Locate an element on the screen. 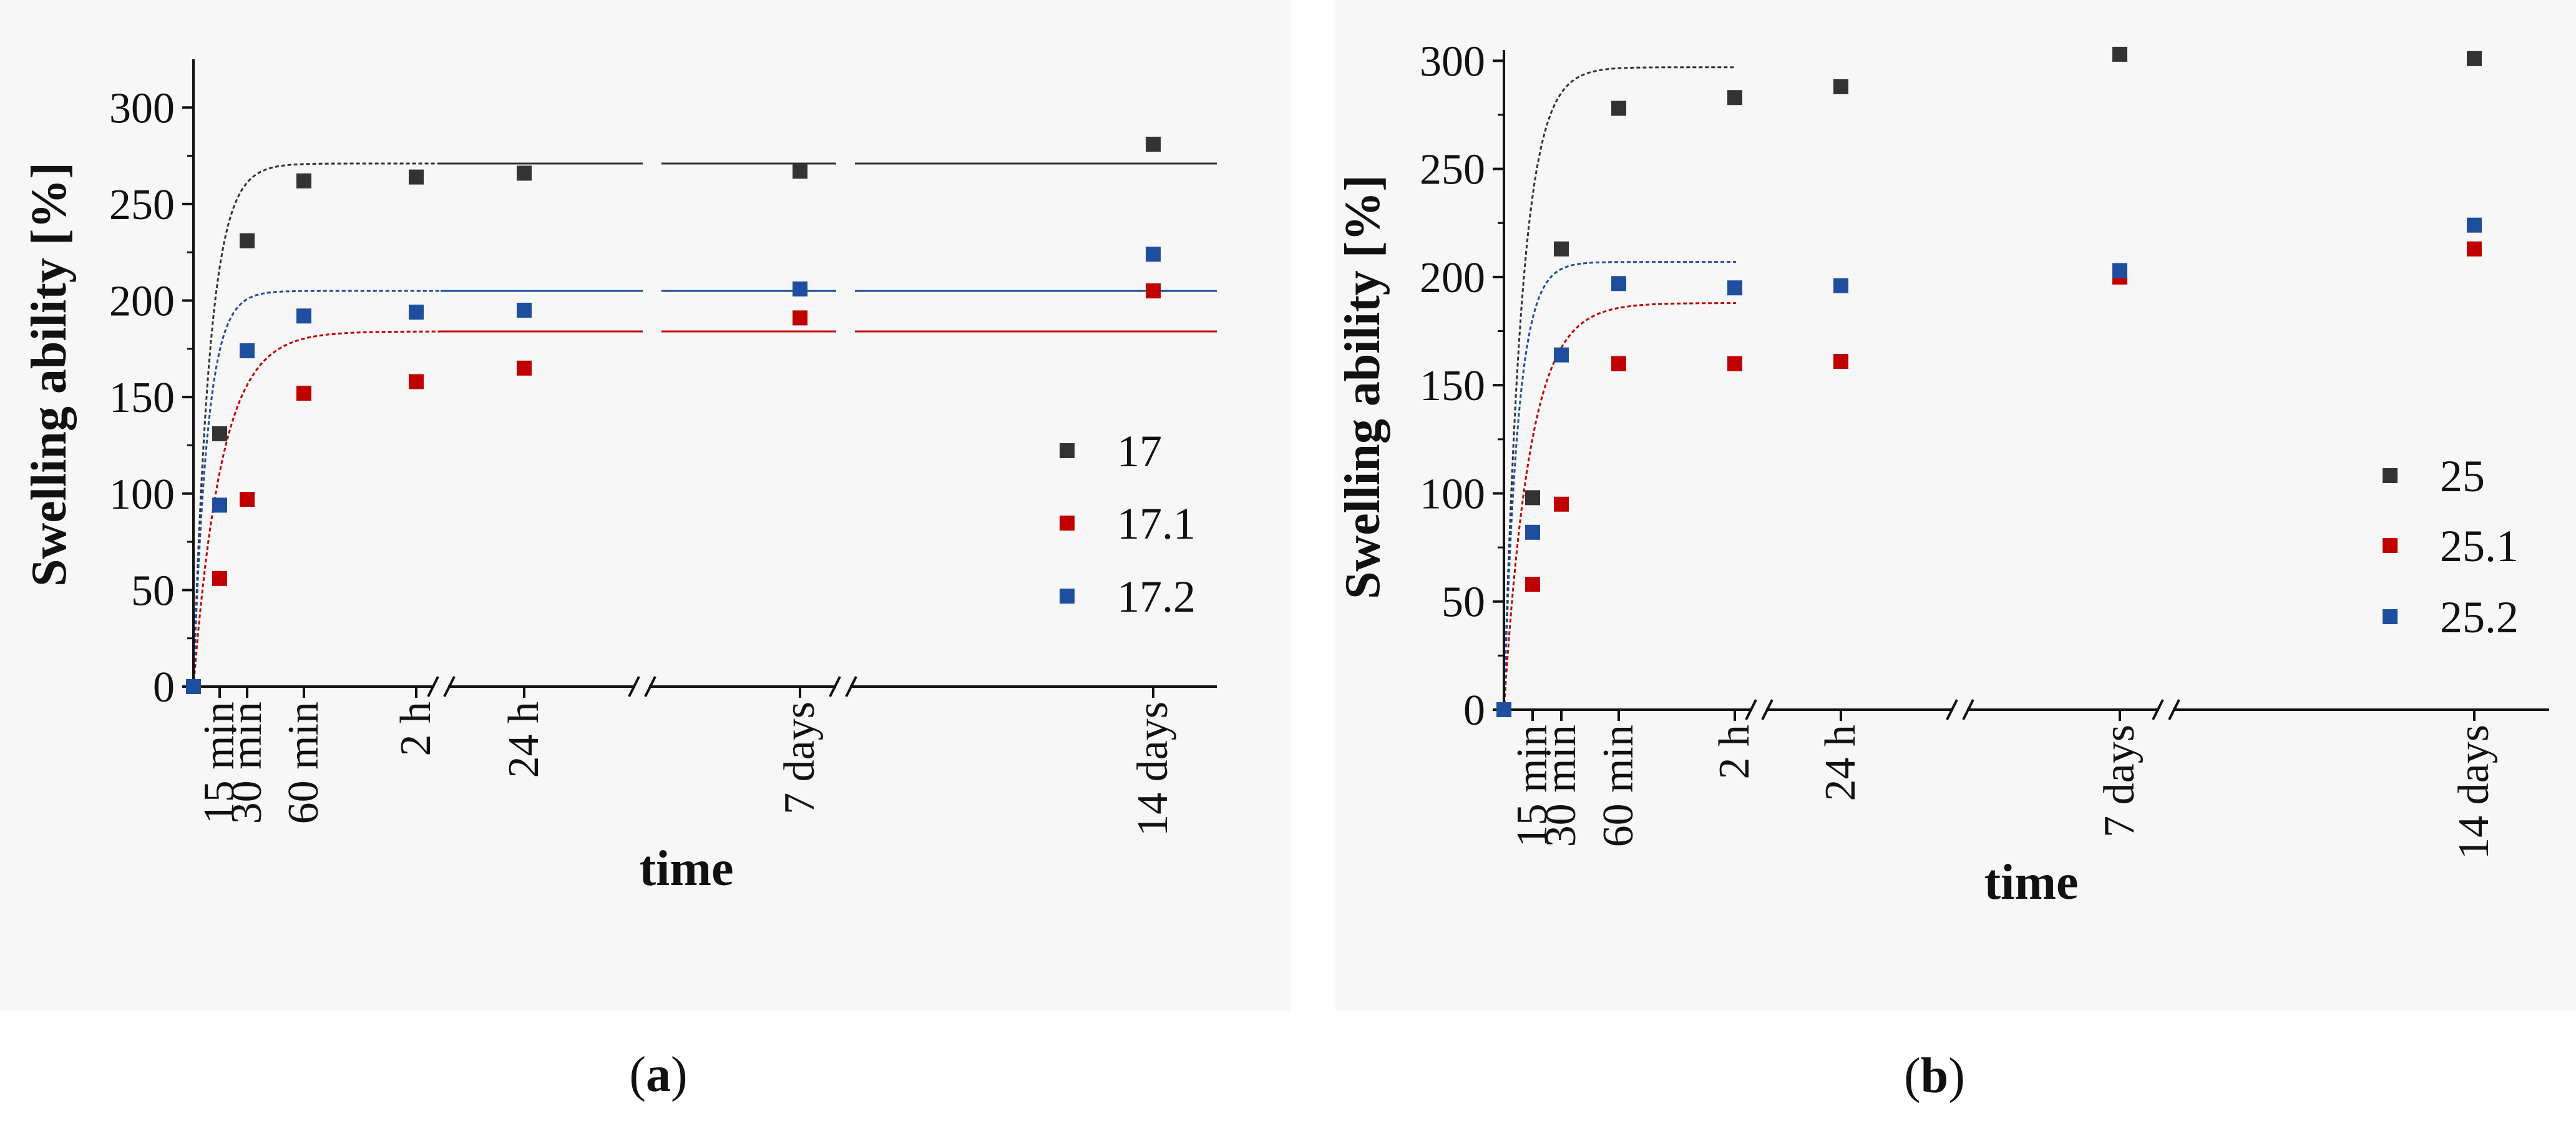 This screenshot has width=2576, height=1126. legend-label-17: 17 is located at coordinates (1139, 451).